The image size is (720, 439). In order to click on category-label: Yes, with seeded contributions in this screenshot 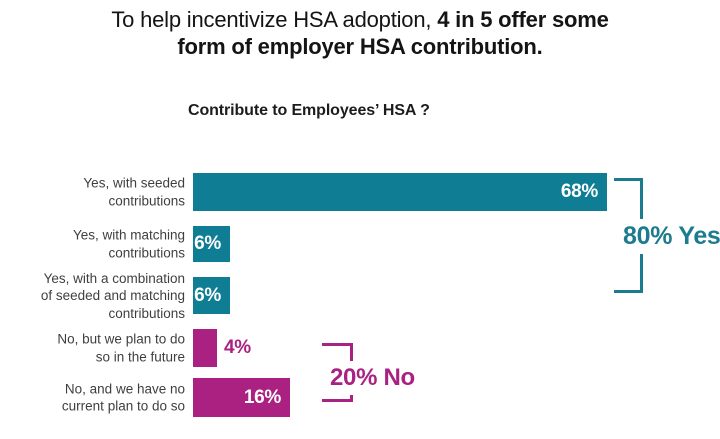, I will do `click(134, 192)`.